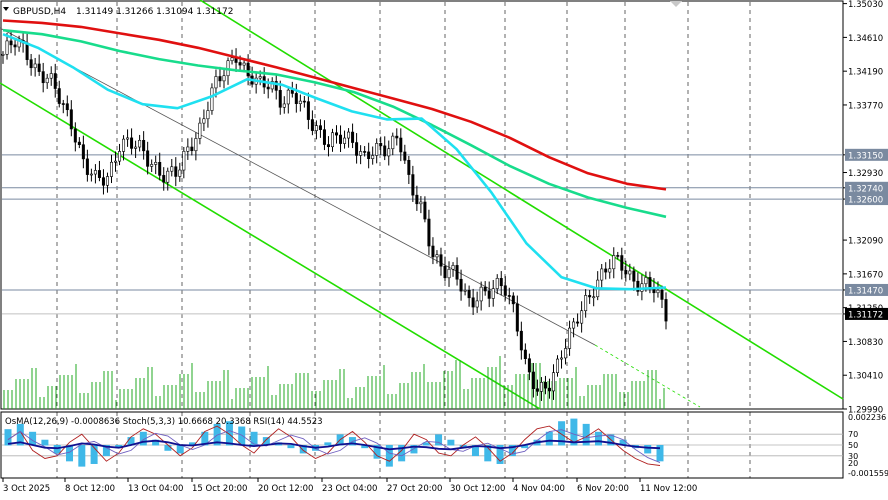  Describe the element at coordinates (349, 489) in the screenshot. I see `time-axis-label: 23 Oct 04:00` at that location.